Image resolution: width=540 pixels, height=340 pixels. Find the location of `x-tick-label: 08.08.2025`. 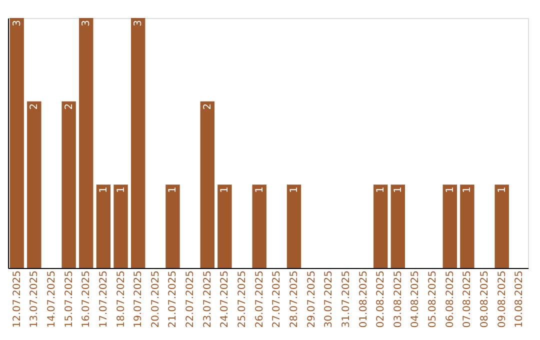

x-tick-label: 08.08.2025 is located at coordinates (485, 299).